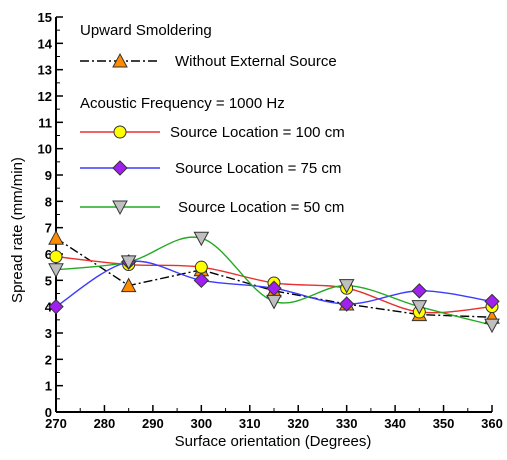  Describe the element at coordinates (444, 423) in the screenshot. I see `x-tick-label: 350` at that location.